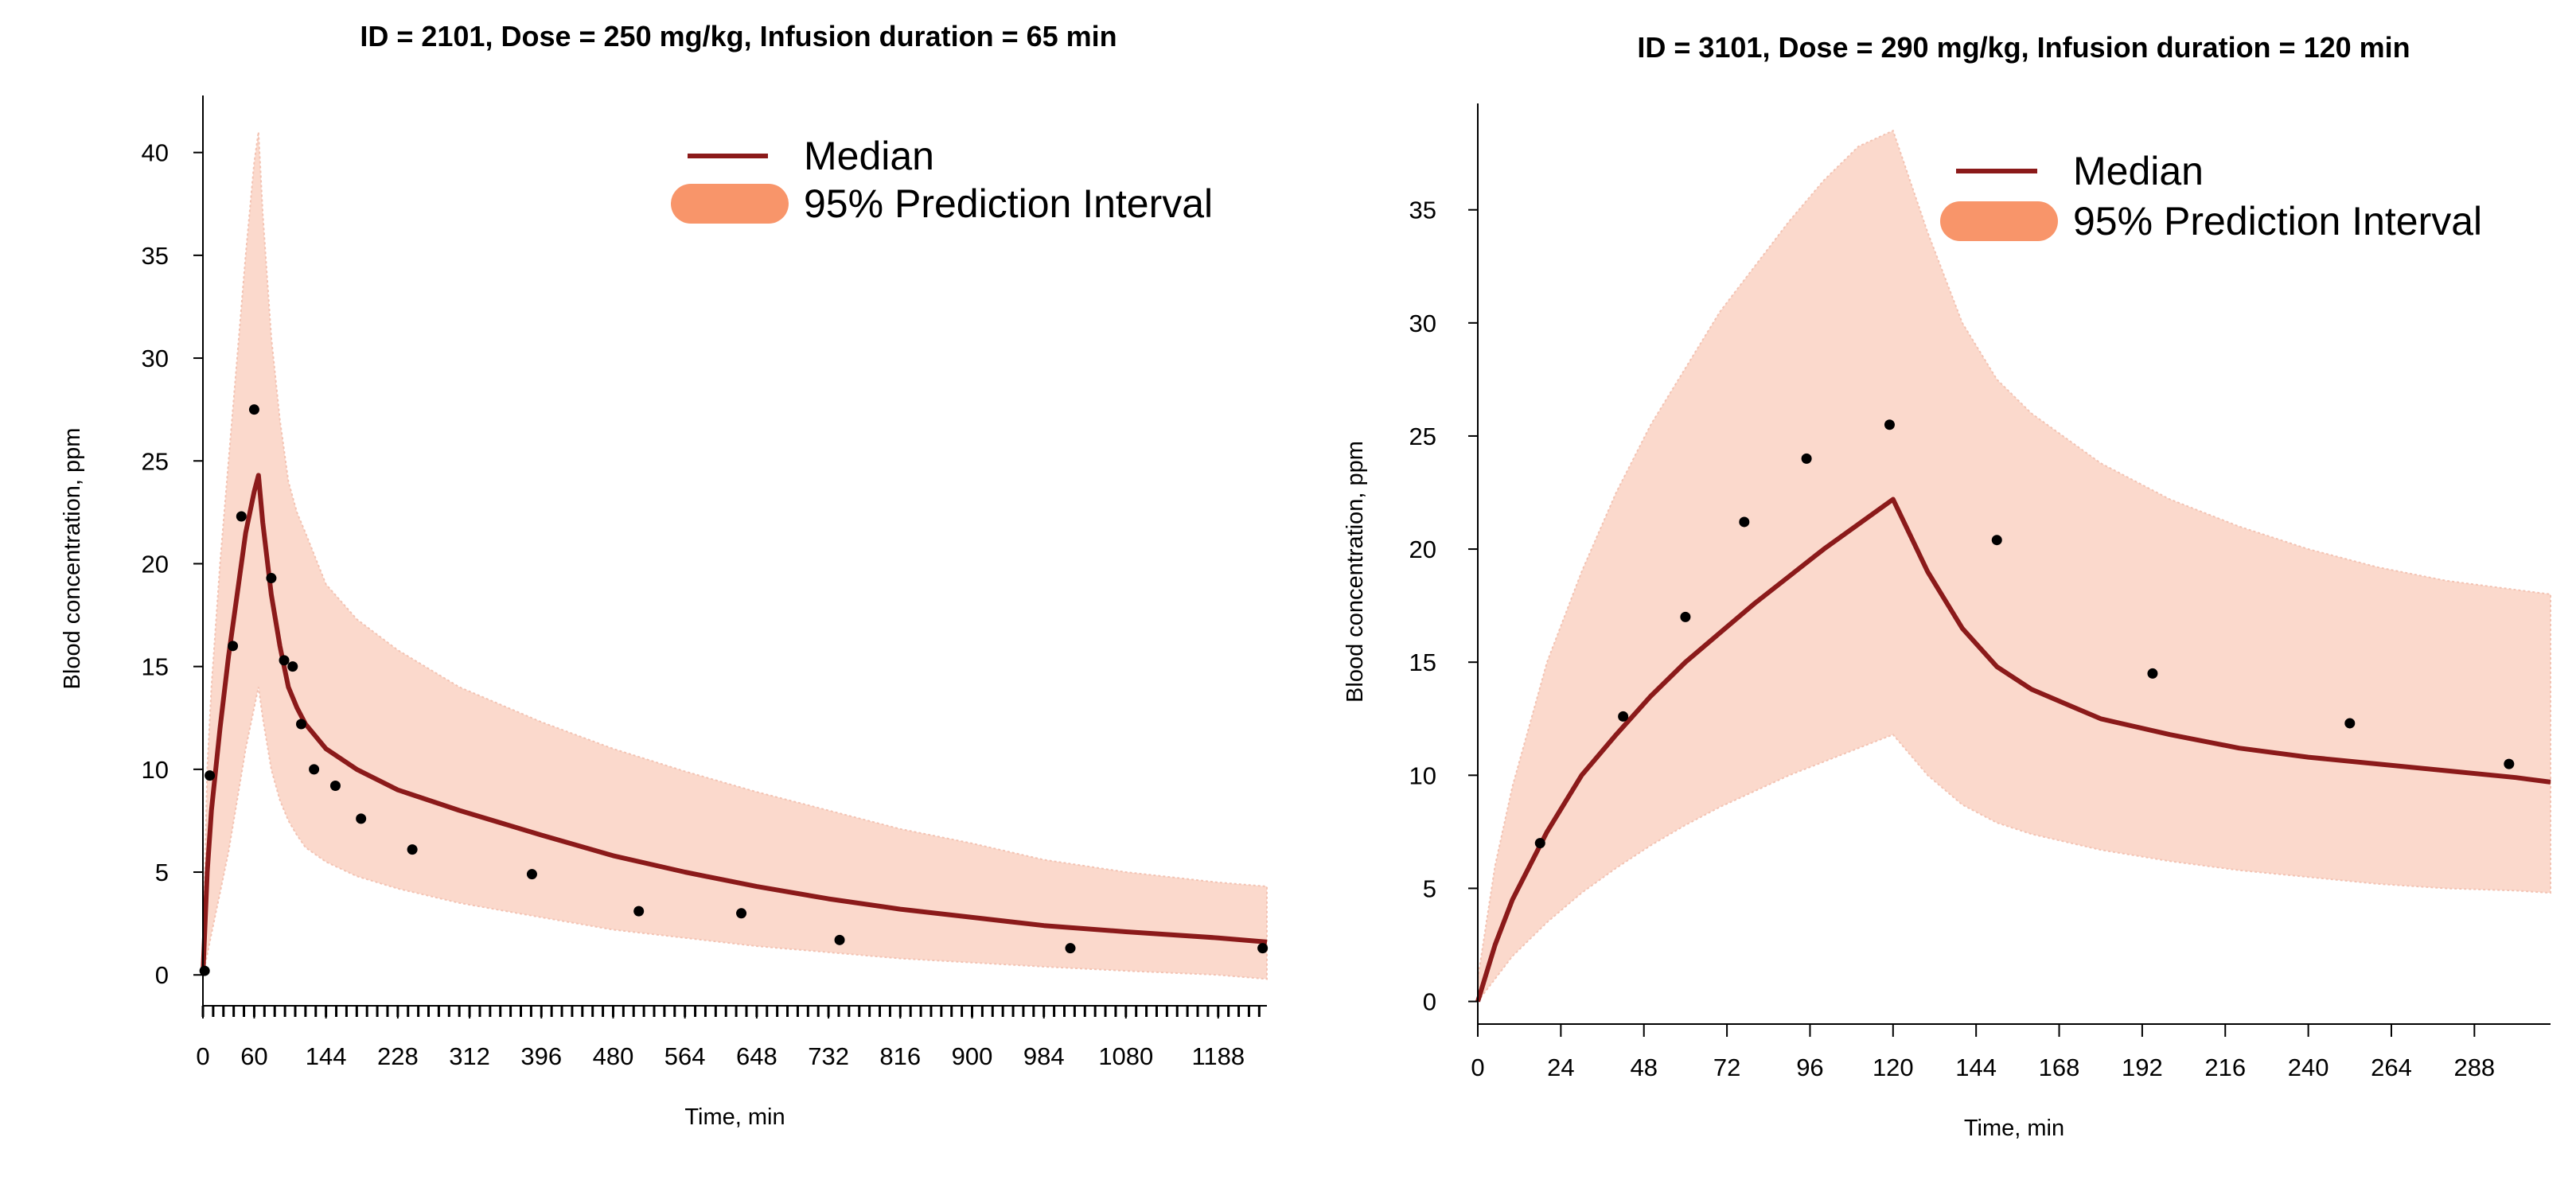  What do you see at coordinates (2474, 1067) in the screenshot?
I see `x-tick-label: 288` at bounding box center [2474, 1067].